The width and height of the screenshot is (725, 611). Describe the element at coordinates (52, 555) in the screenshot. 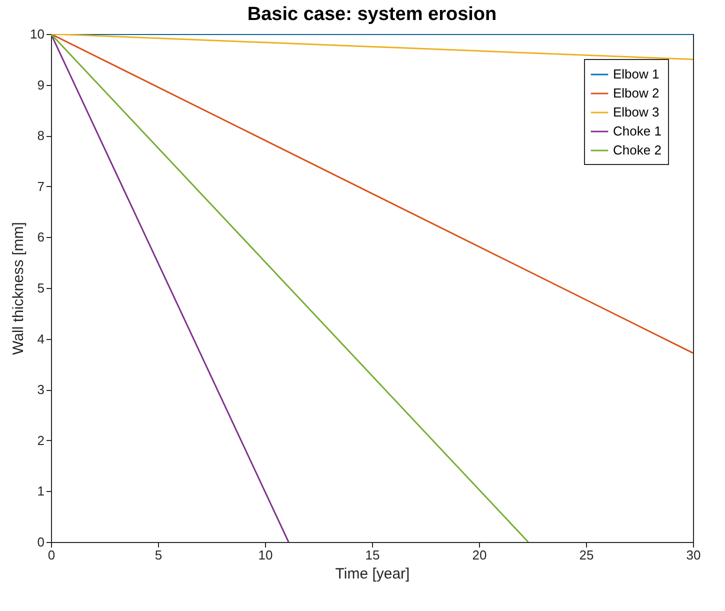

I see `x-tick-label: 0` at that location.